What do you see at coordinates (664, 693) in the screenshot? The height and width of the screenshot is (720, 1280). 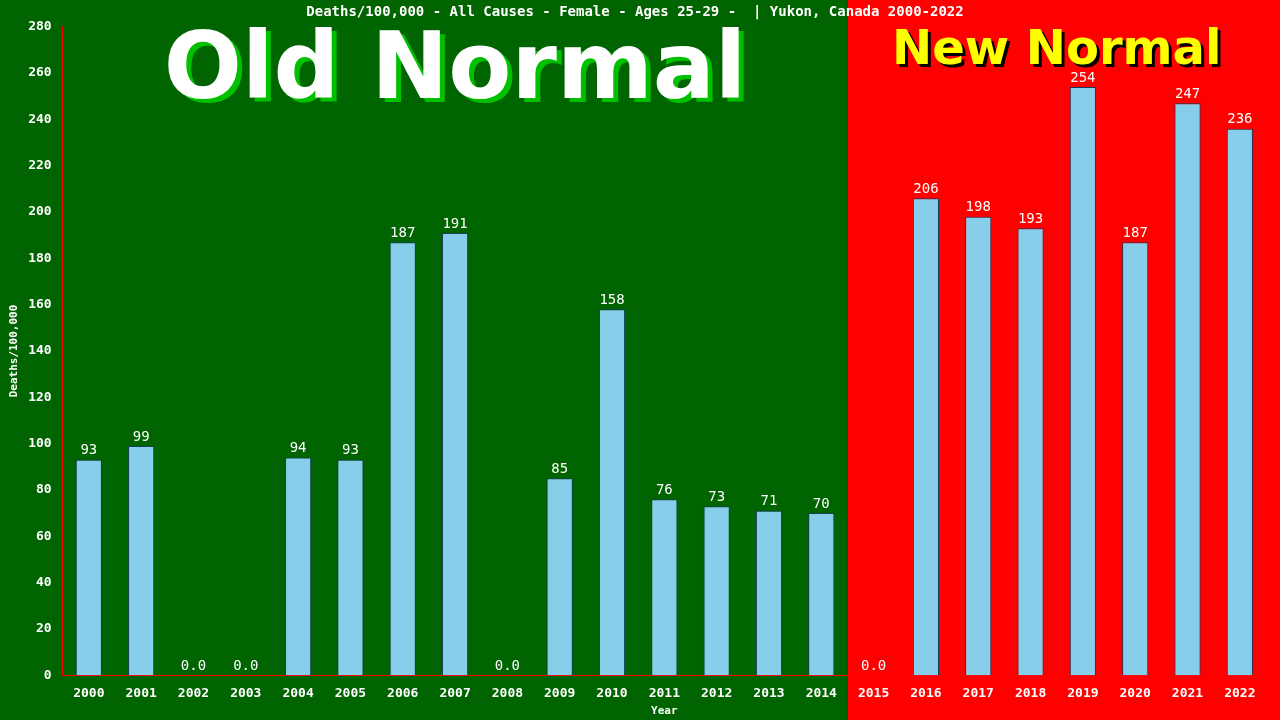 I see `x-tick-label: 2011` at bounding box center [664, 693].